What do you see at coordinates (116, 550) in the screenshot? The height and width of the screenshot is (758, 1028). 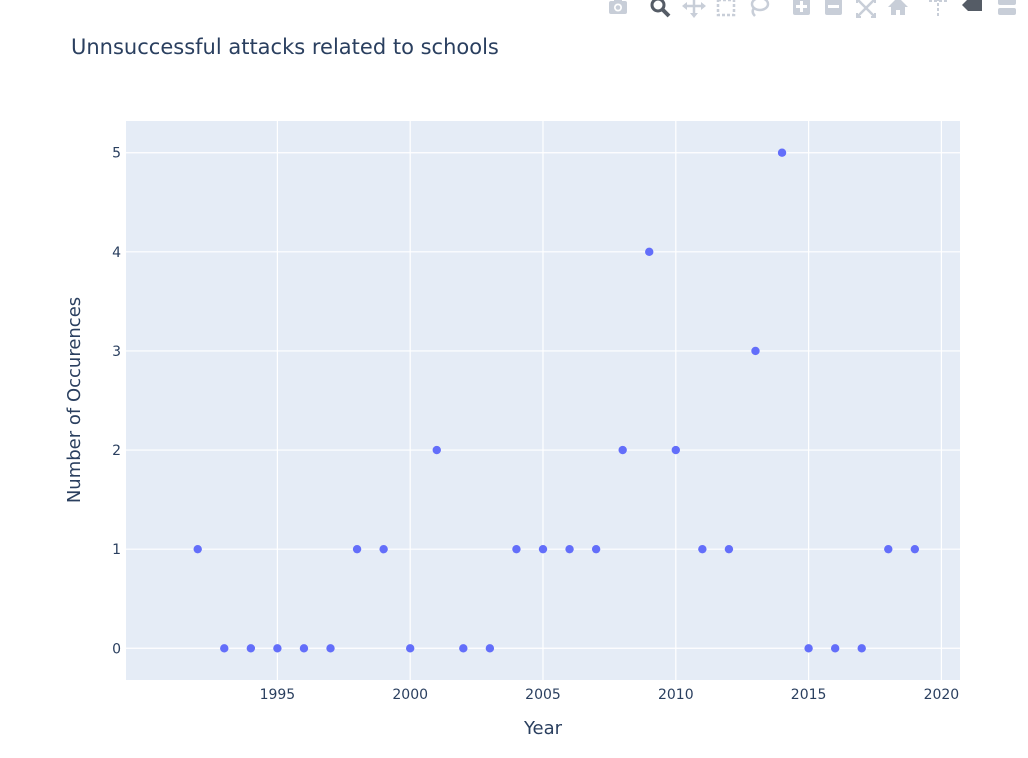 I see `y-tick-label: 1` at bounding box center [116, 550].